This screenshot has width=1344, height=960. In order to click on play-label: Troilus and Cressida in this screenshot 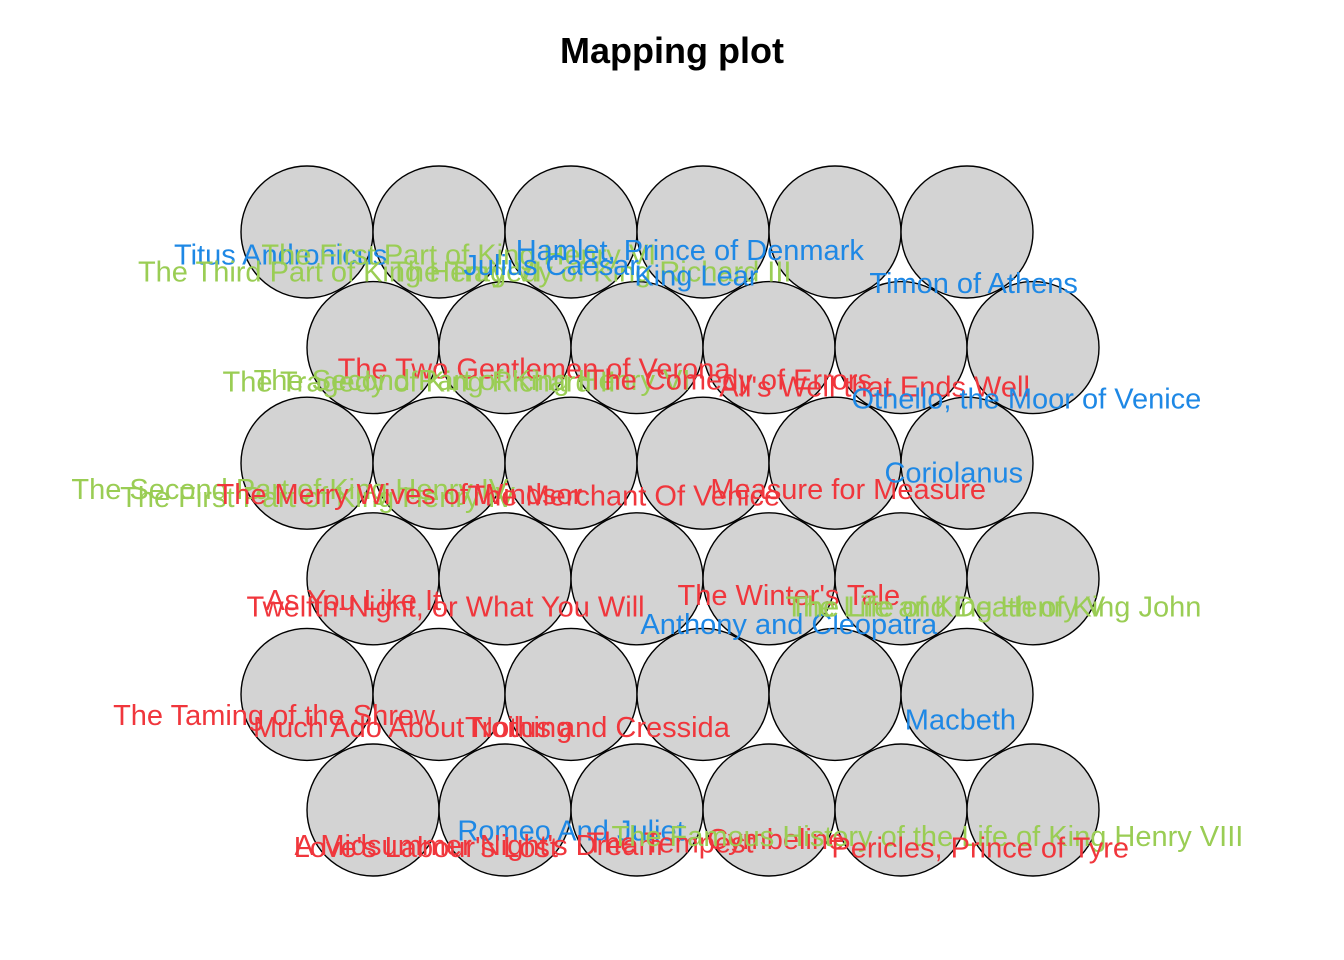, I will do `click(598, 728)`.